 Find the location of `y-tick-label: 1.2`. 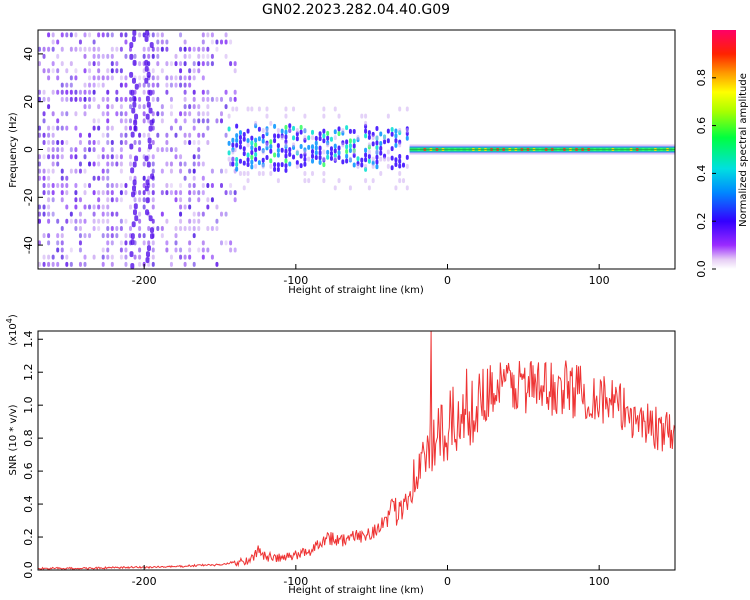

y-tick-label: 1.2 is located at coordinates (28, 372).